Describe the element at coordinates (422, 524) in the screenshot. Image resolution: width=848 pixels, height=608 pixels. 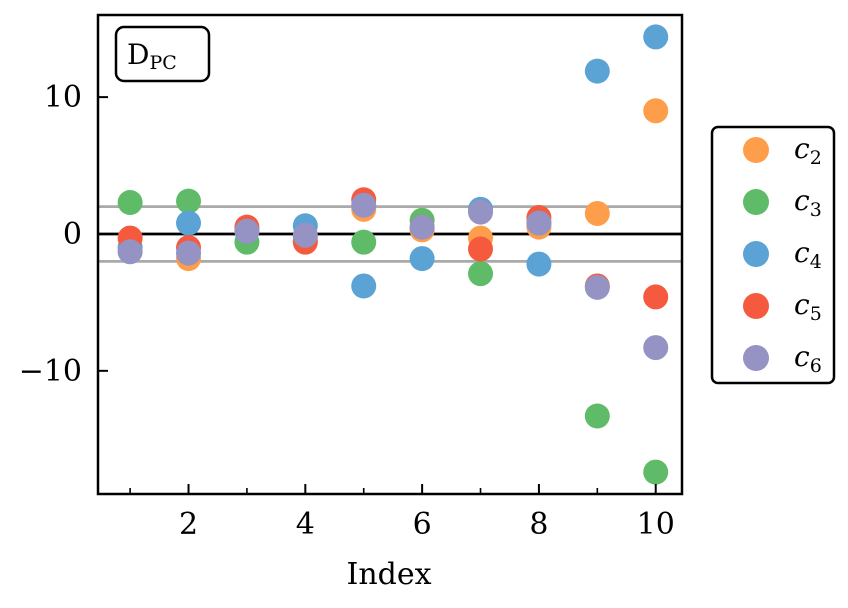
I see `x-tick-label-6: 6` at that location.